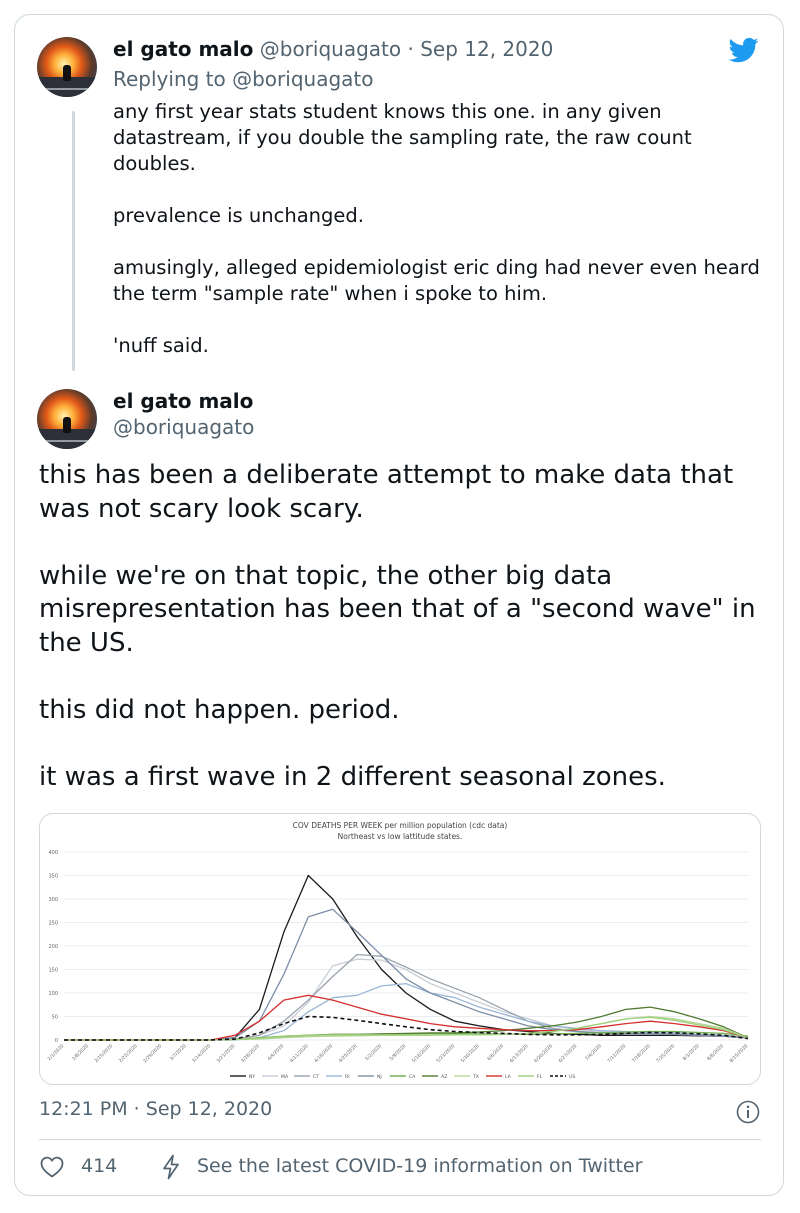 The image size is (800, 1213). I want to click on chart-x-tick-label: 8/15/2020, so click(739, 1053).